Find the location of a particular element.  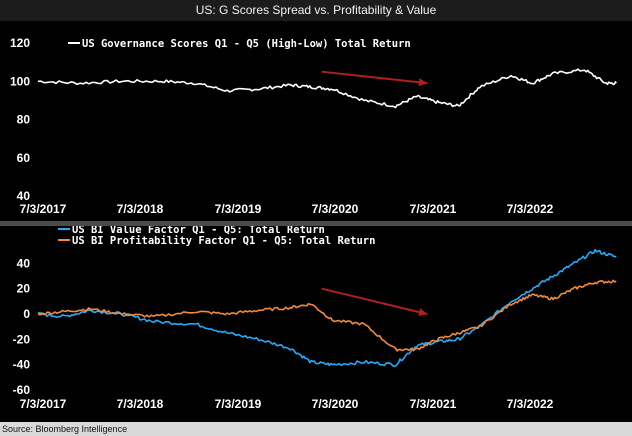

y-tick-label: 60 is located at coordinates (24, 158).